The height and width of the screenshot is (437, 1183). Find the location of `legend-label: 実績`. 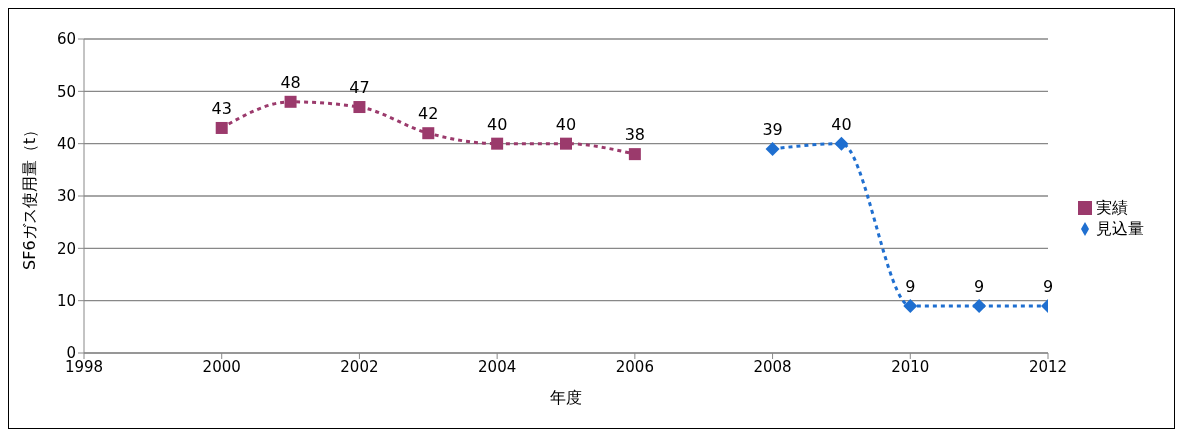

legend-label: 実績 is located at coordinates (1112, 207).